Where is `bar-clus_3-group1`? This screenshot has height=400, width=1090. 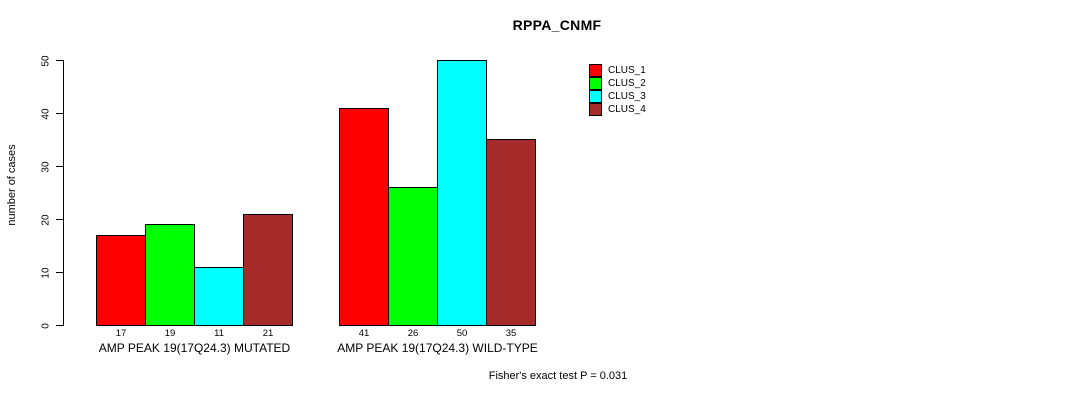 bar-clus_3-group1 is located at coordinates (219, 296).